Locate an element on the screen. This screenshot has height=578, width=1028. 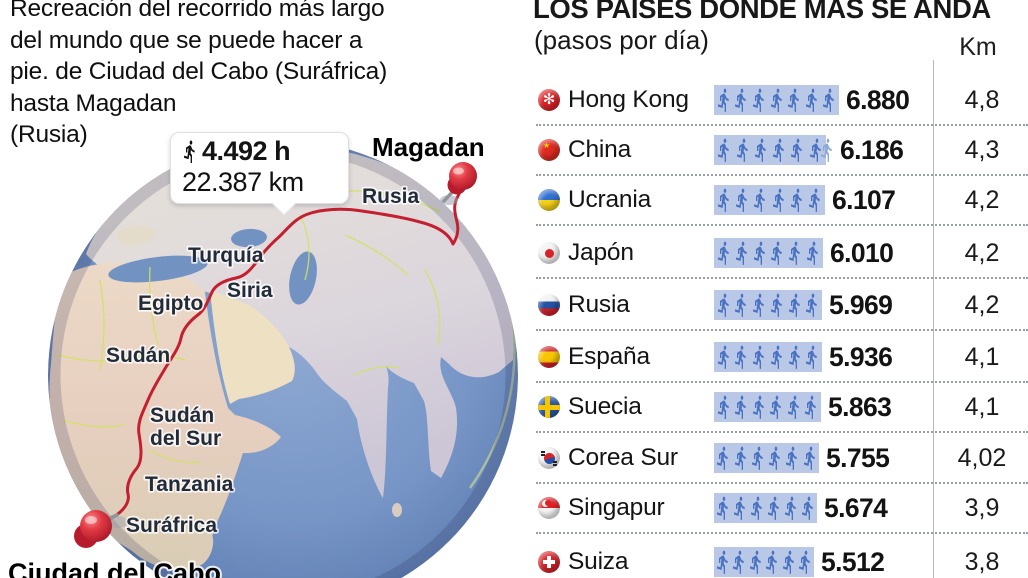
country-name: Hong Kong is located at coordinates (628, 99).